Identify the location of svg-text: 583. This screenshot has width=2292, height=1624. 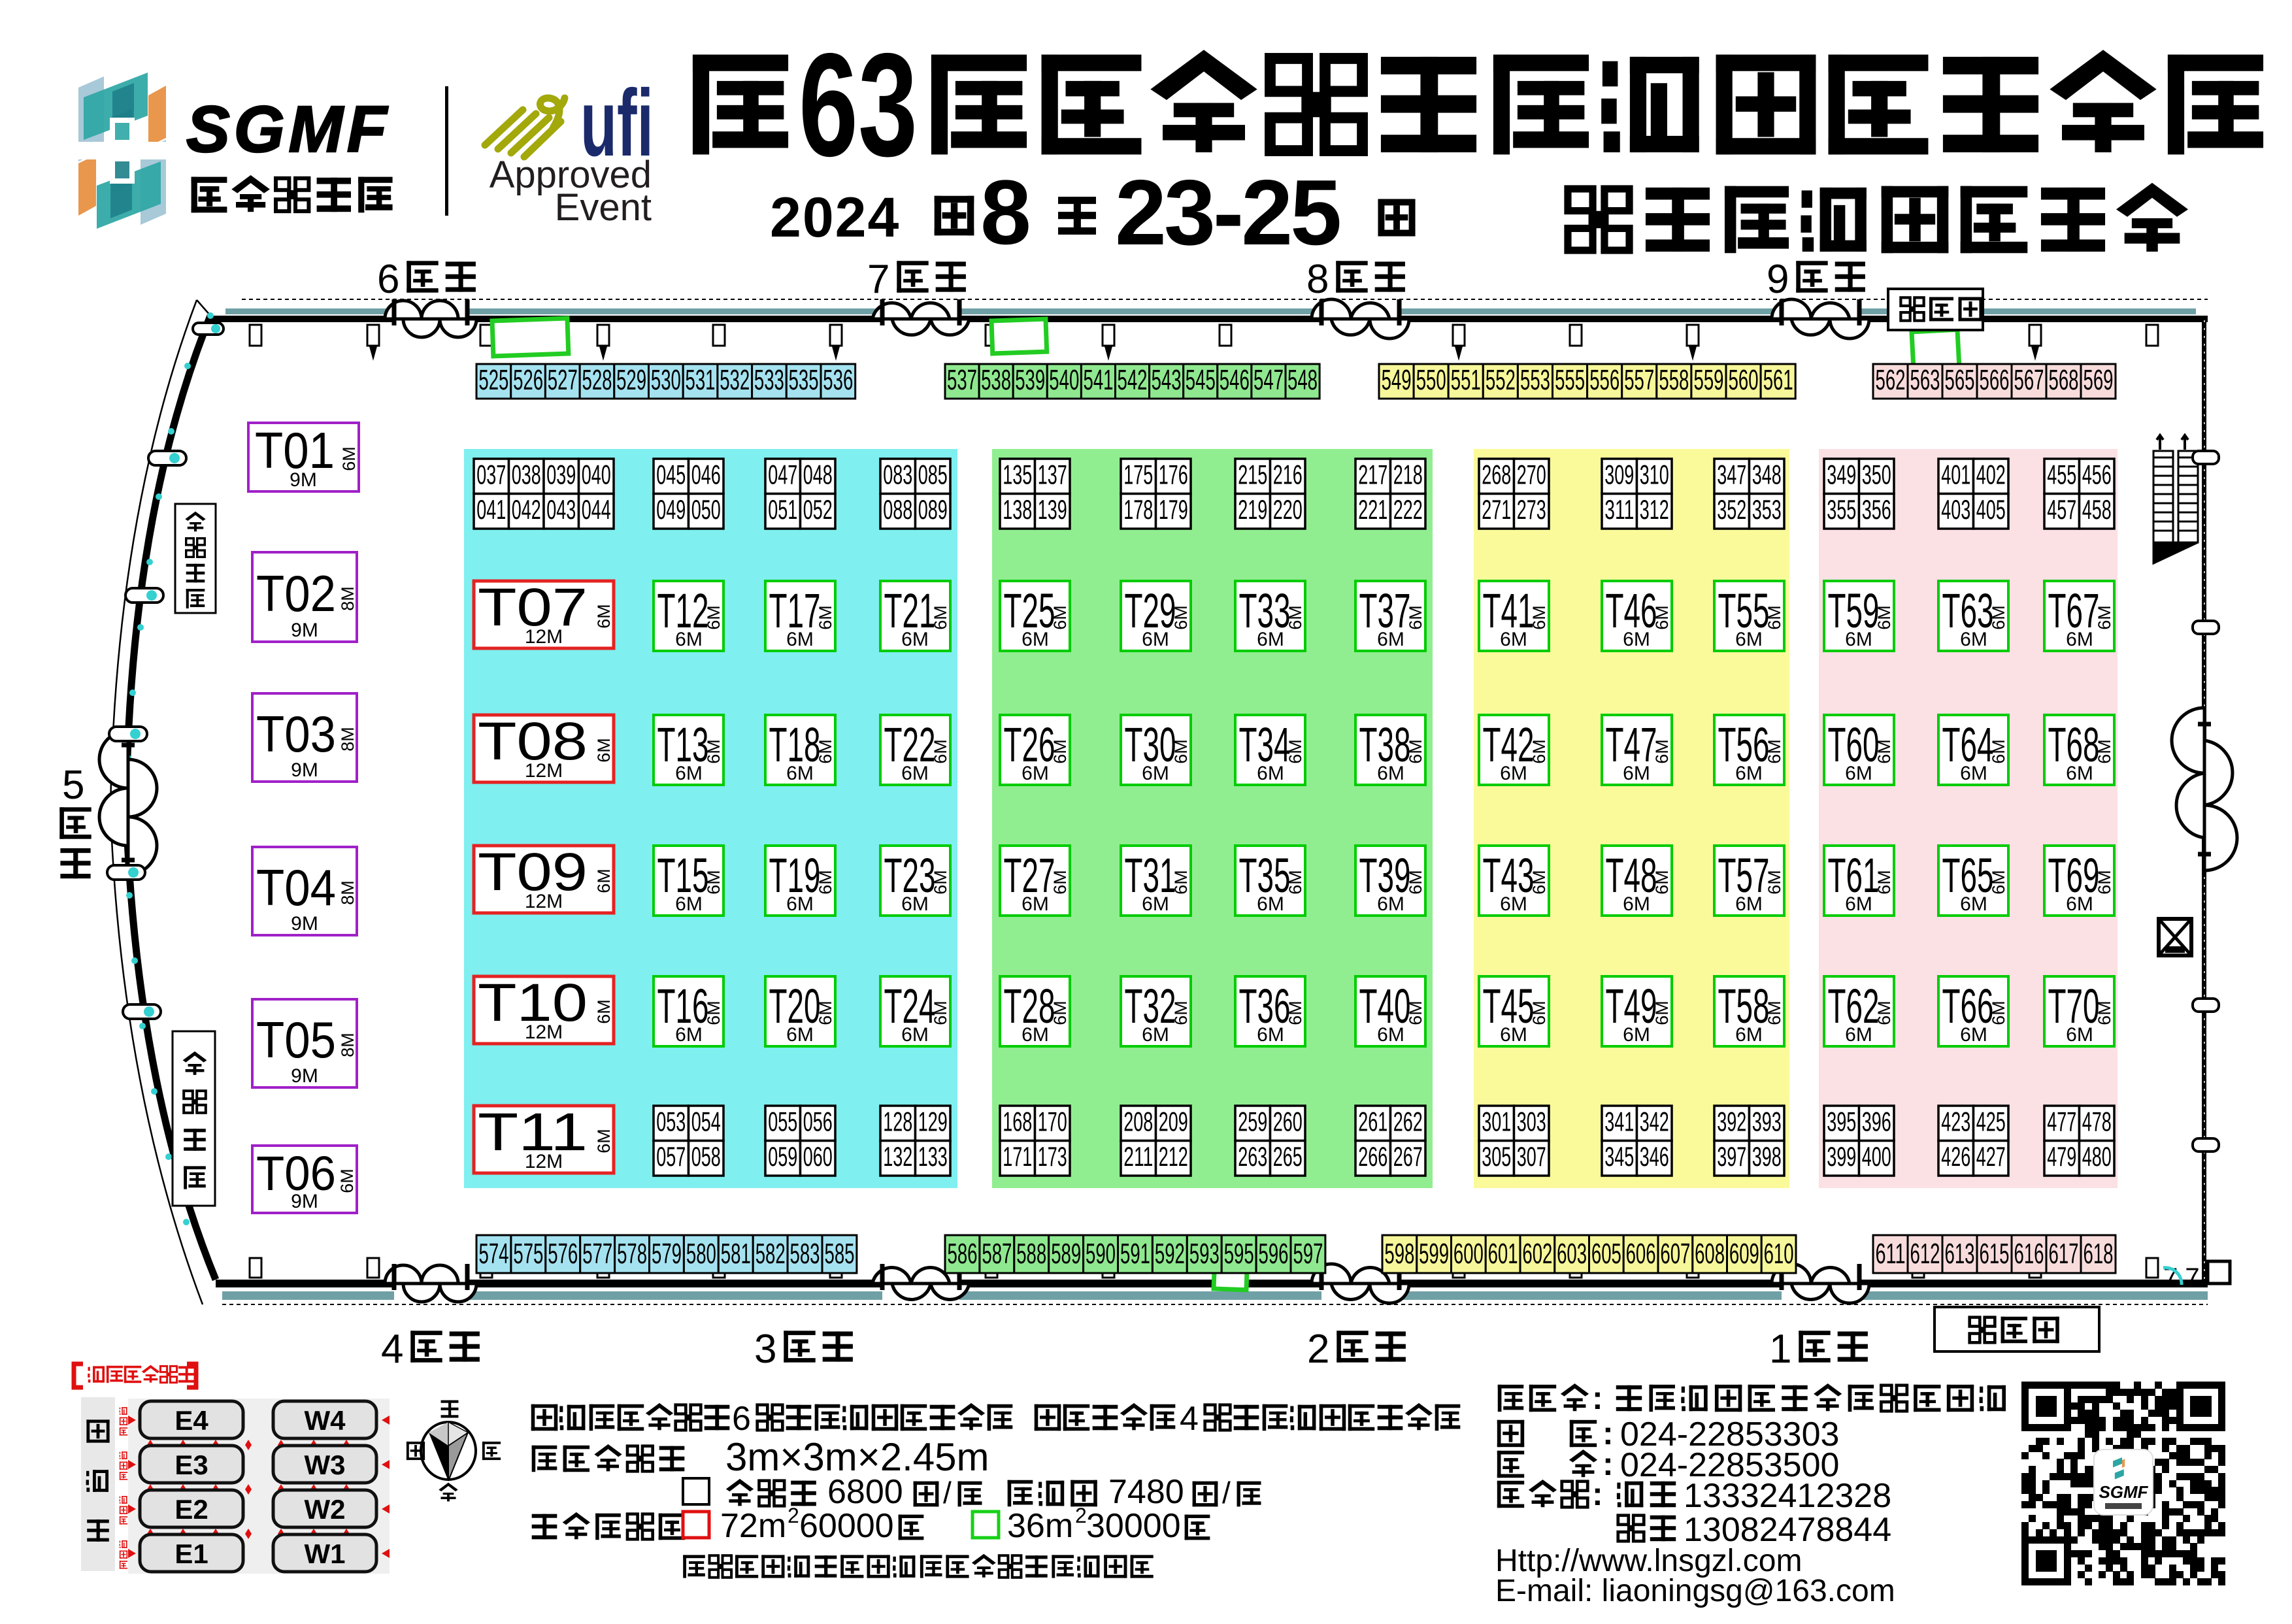
(805, 1254).